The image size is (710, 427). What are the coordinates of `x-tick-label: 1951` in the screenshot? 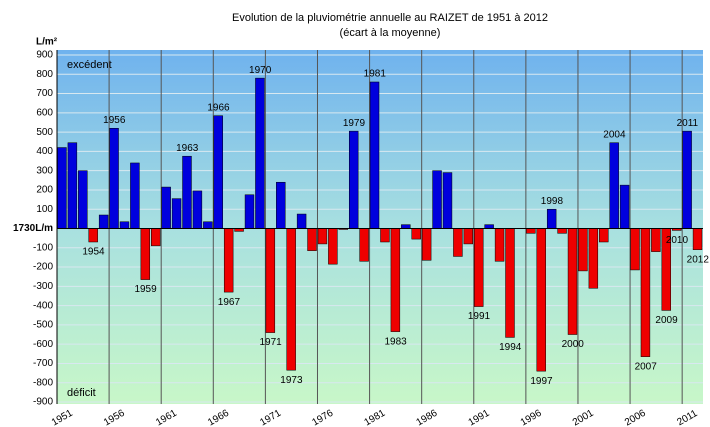 It's located at (62, 417).